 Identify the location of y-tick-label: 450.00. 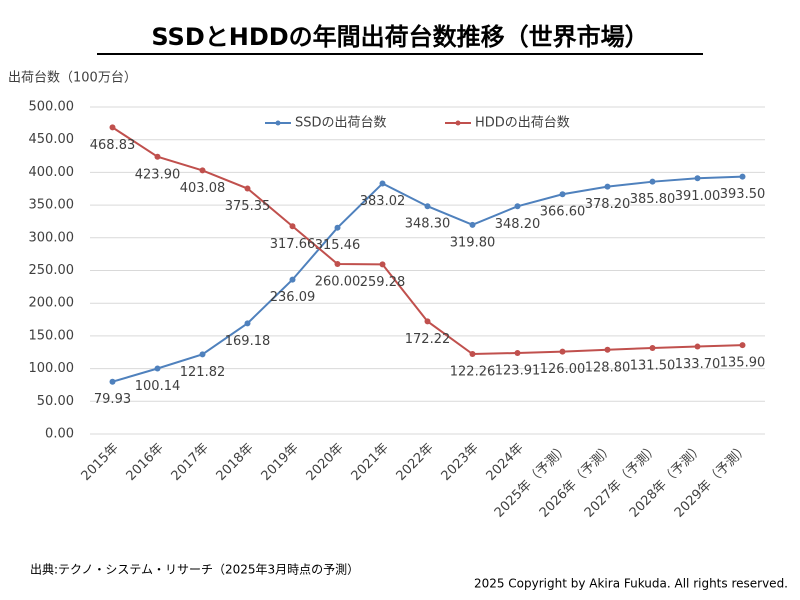
(52, 139).